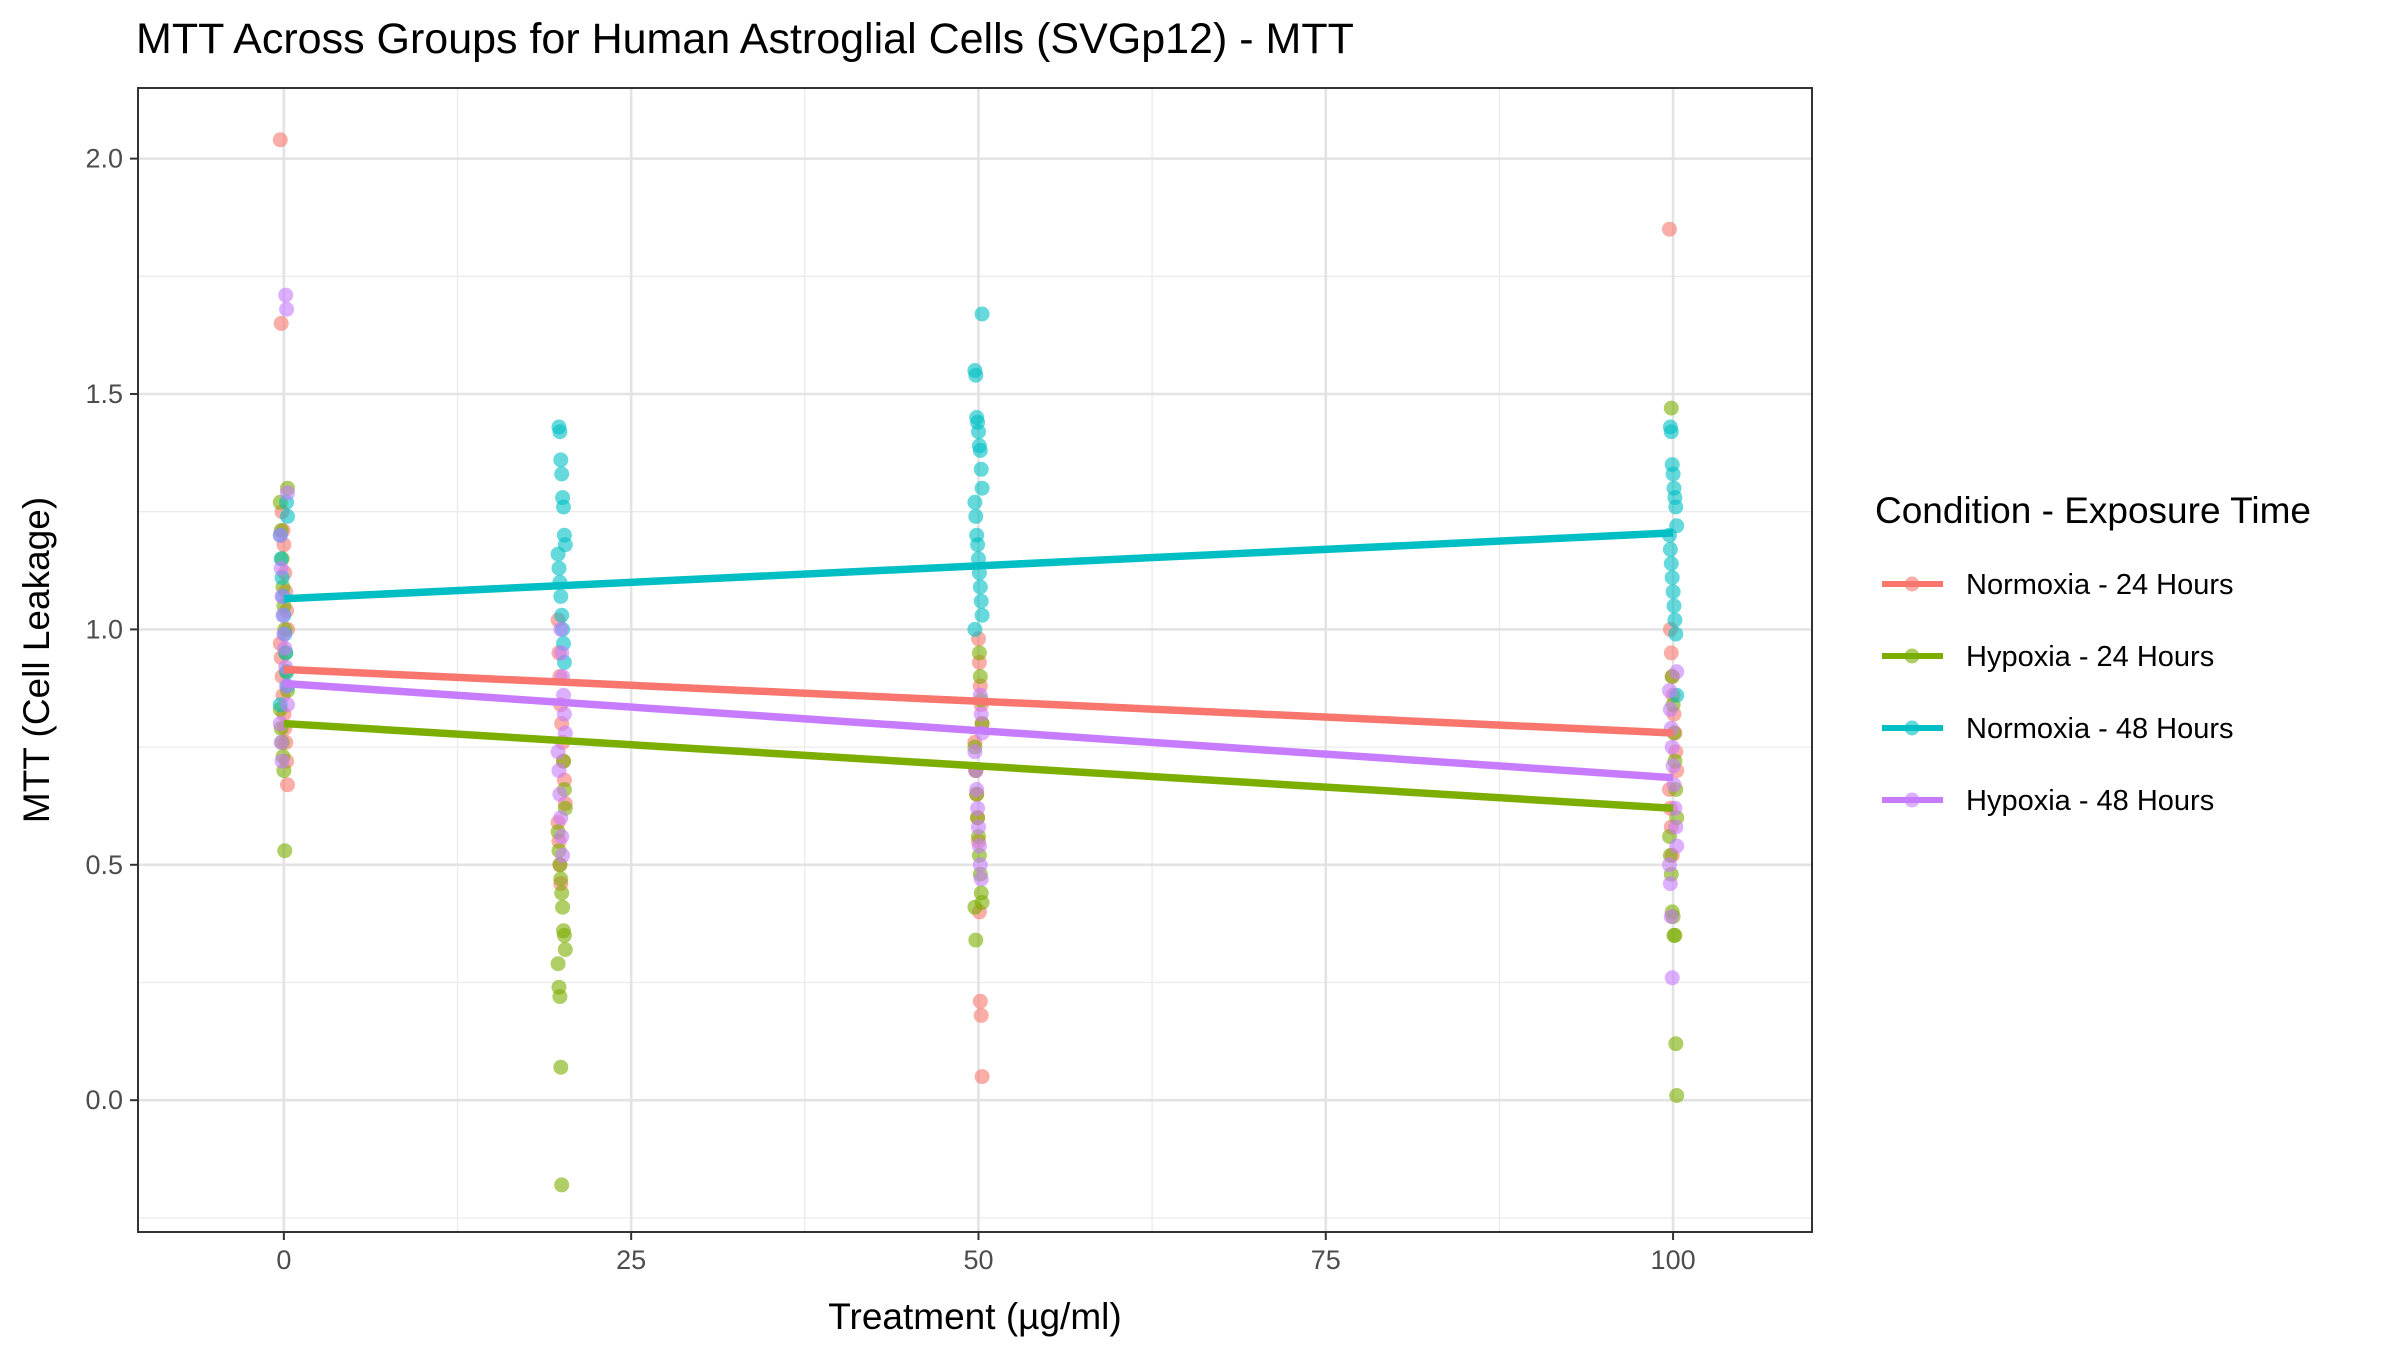 This screenshot has width=2400, height=1350. What do you see at coordinates (986, 1253) in the screenshot?
I see `x-axis: 0 25 50 75 100` at bounding box center [986, 1253].